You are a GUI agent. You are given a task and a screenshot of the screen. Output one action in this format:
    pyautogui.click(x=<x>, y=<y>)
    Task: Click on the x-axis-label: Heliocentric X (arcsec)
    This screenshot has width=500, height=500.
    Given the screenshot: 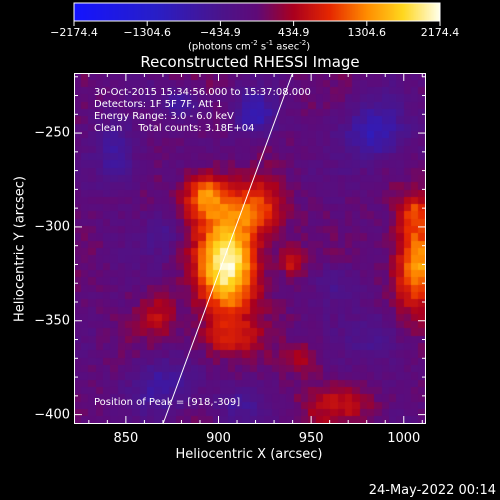 What is the action you would take?
    pyautogui.click(x=249, y=454)
    